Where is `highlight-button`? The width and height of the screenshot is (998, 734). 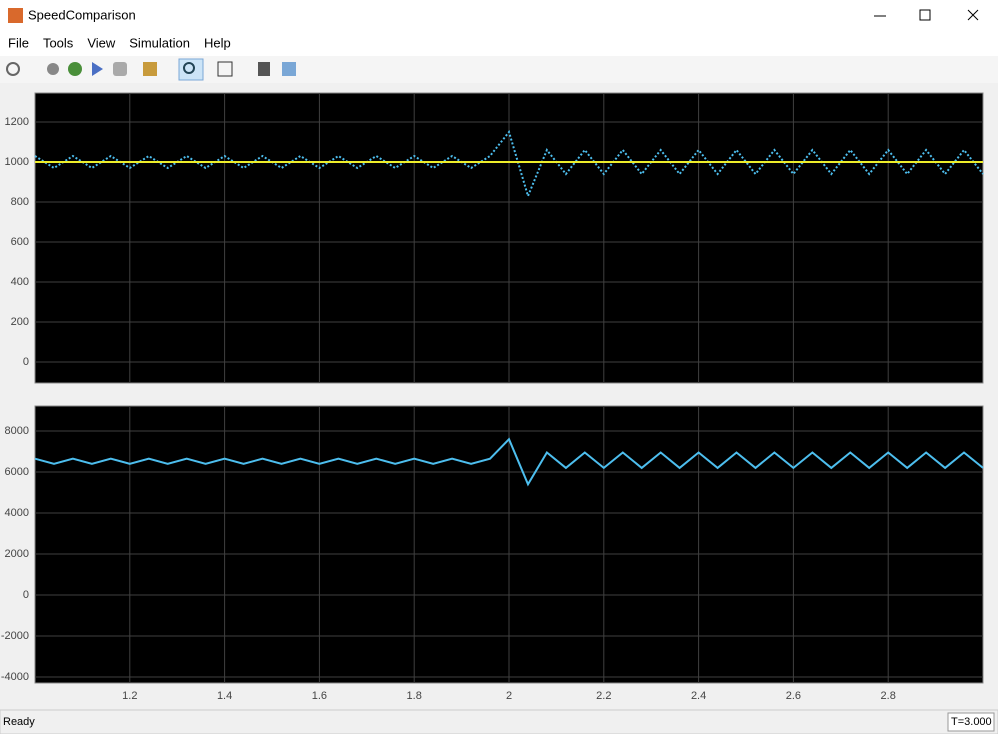
highlight-button is located at coordinates (150, 69).